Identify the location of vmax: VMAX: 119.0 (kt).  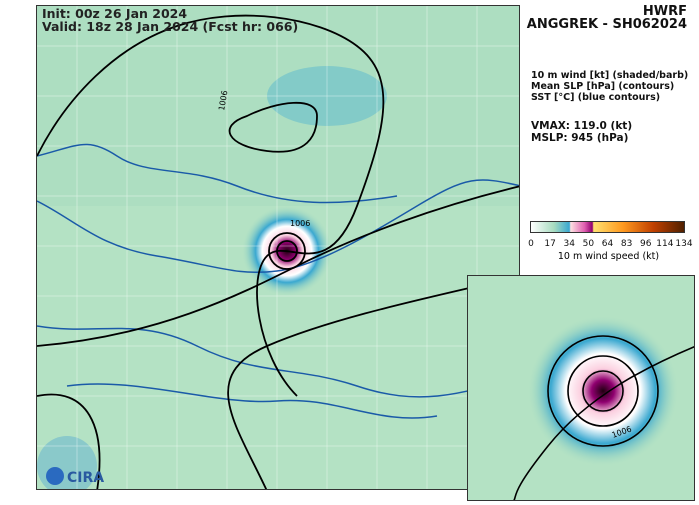
(582, 126).